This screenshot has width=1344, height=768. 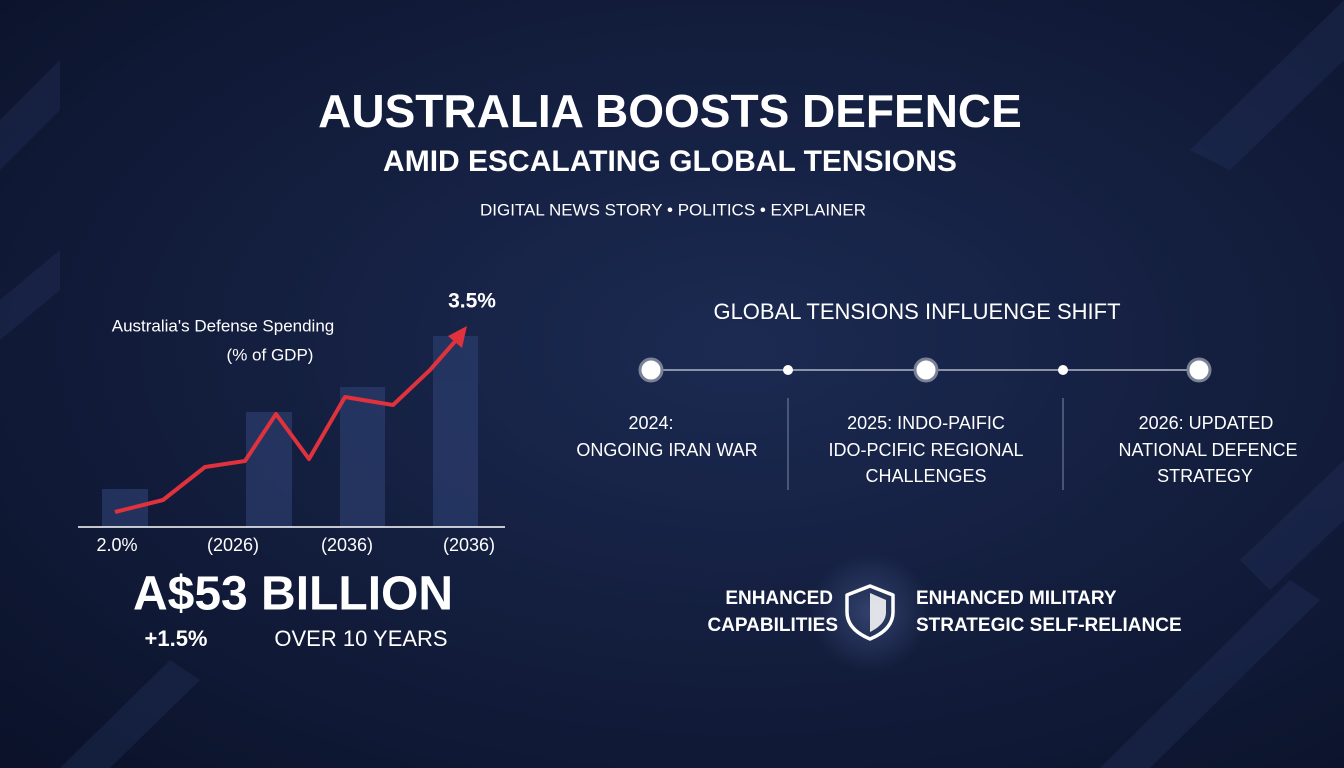 What do you see at coordinates (779, 598) in the screenshot?
I see `outcome-text: ENHANCED` at bounding box center [779, 598].